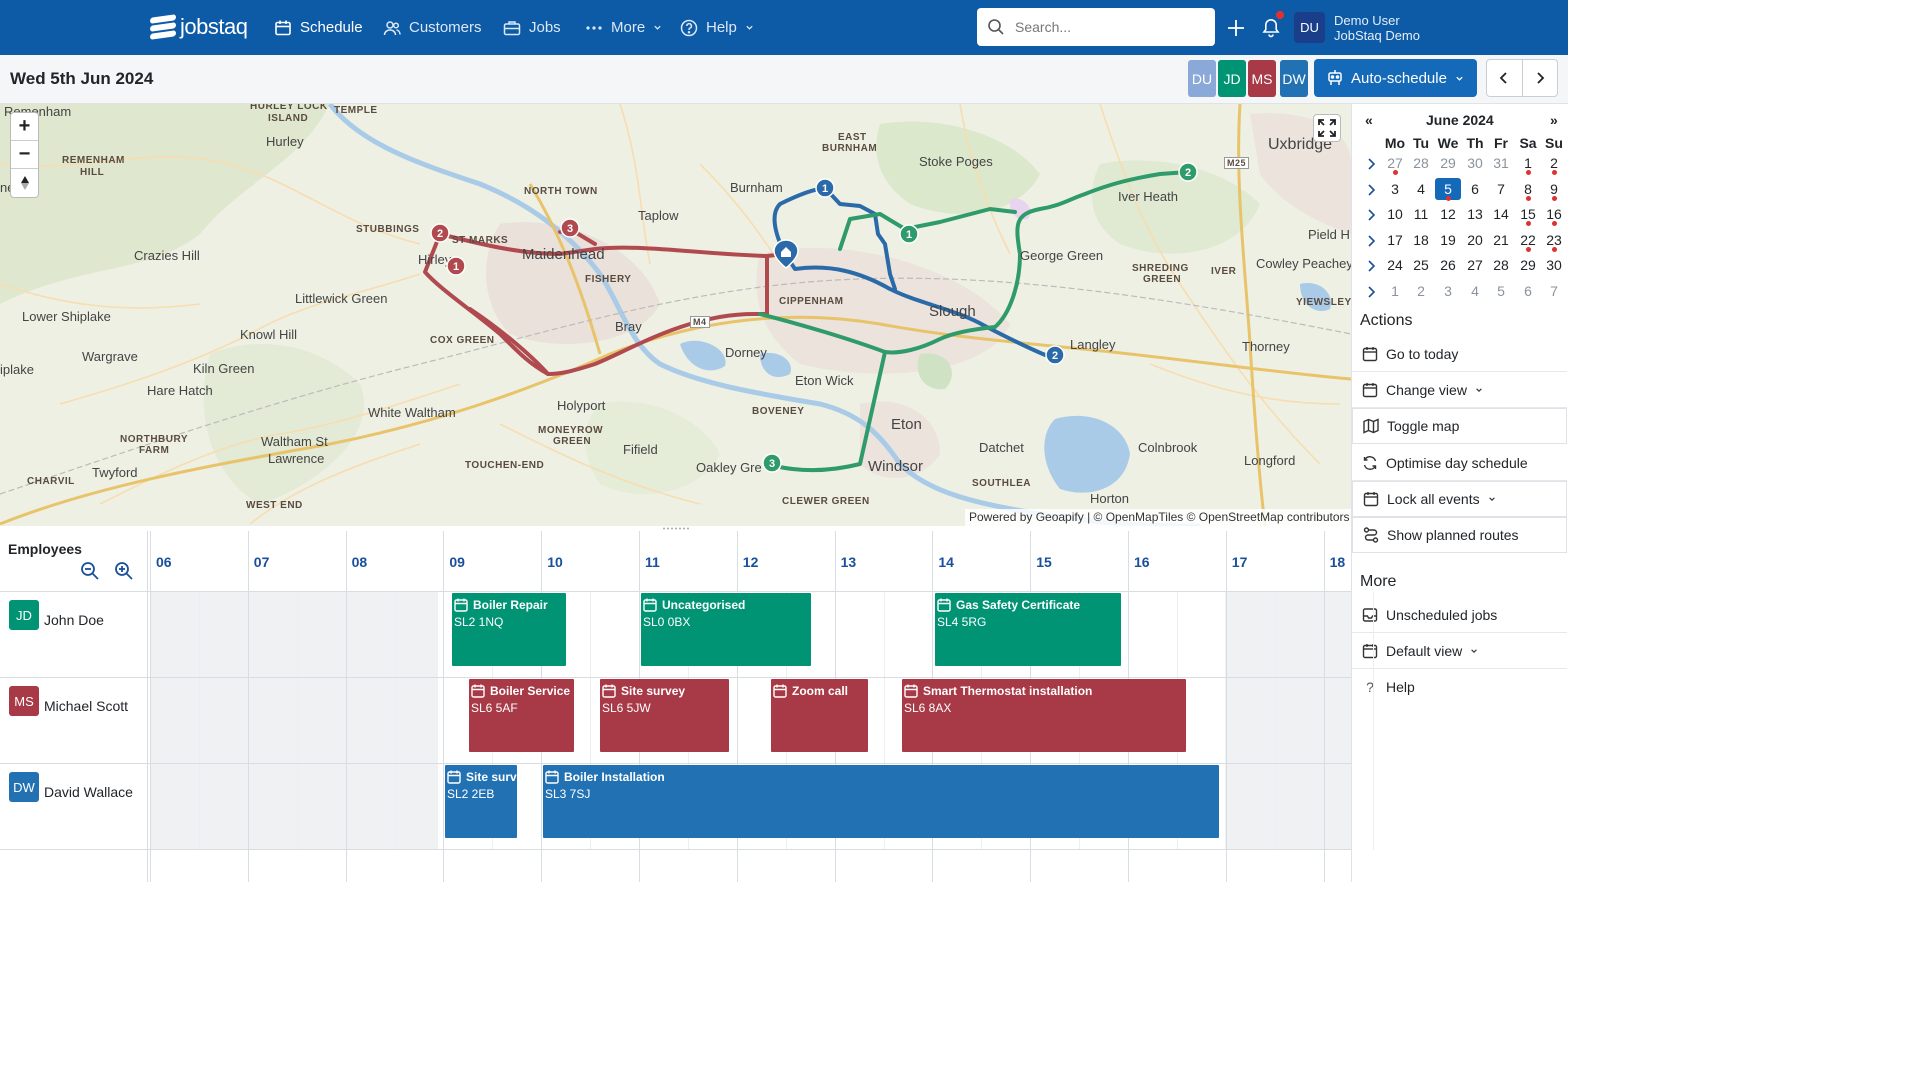 The height and width of the screenshot is (1080, 1920). What do you see at coordinates (24, 127) in the screenshot?
I see `zoom-in-button: +` at bounding box center [24, 127].